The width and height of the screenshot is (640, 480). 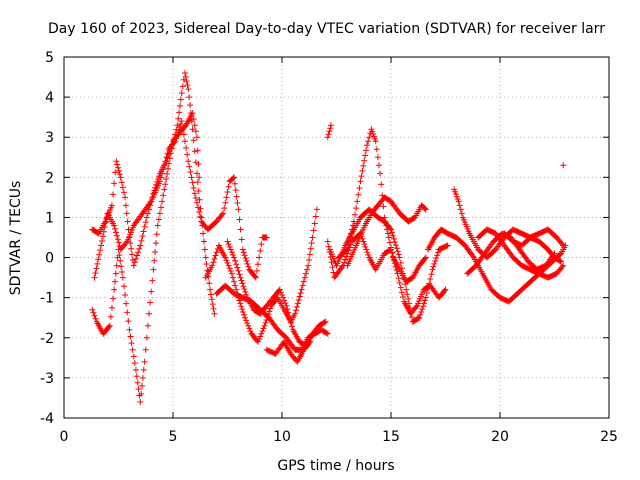 What do you see at coordinates (49, 218) in the screenshot?
I see `y-tick-label: 1` at bounding box center [49, 218].